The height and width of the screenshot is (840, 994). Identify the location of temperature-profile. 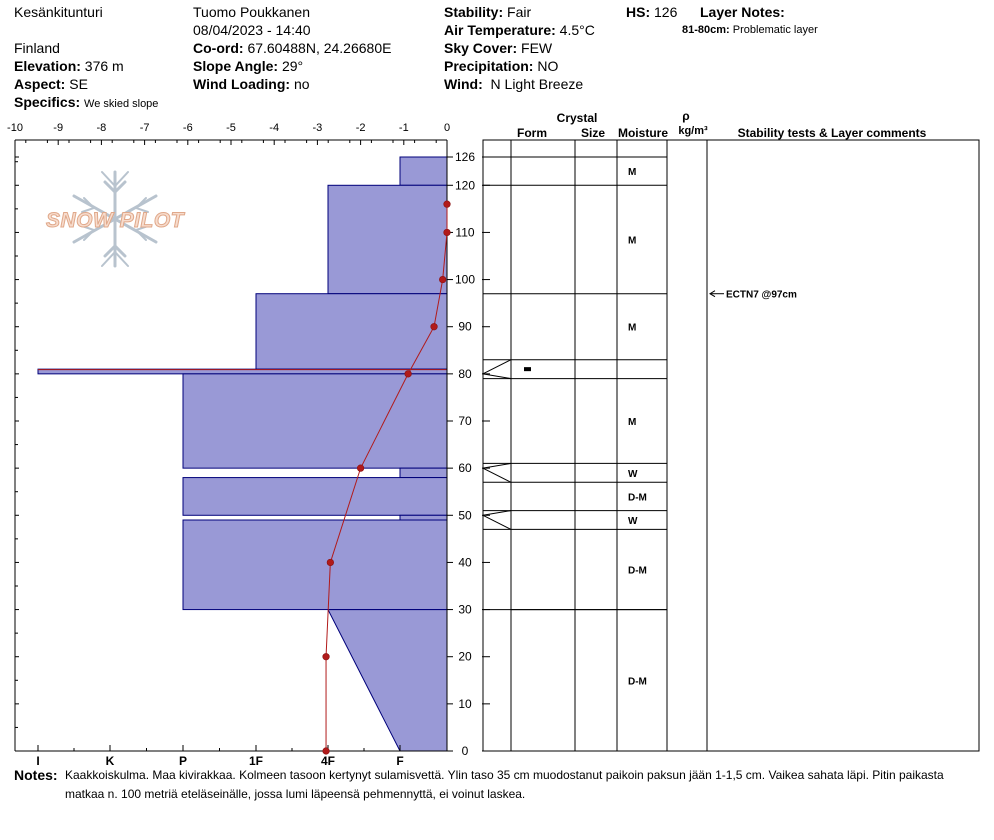
(386, 477).